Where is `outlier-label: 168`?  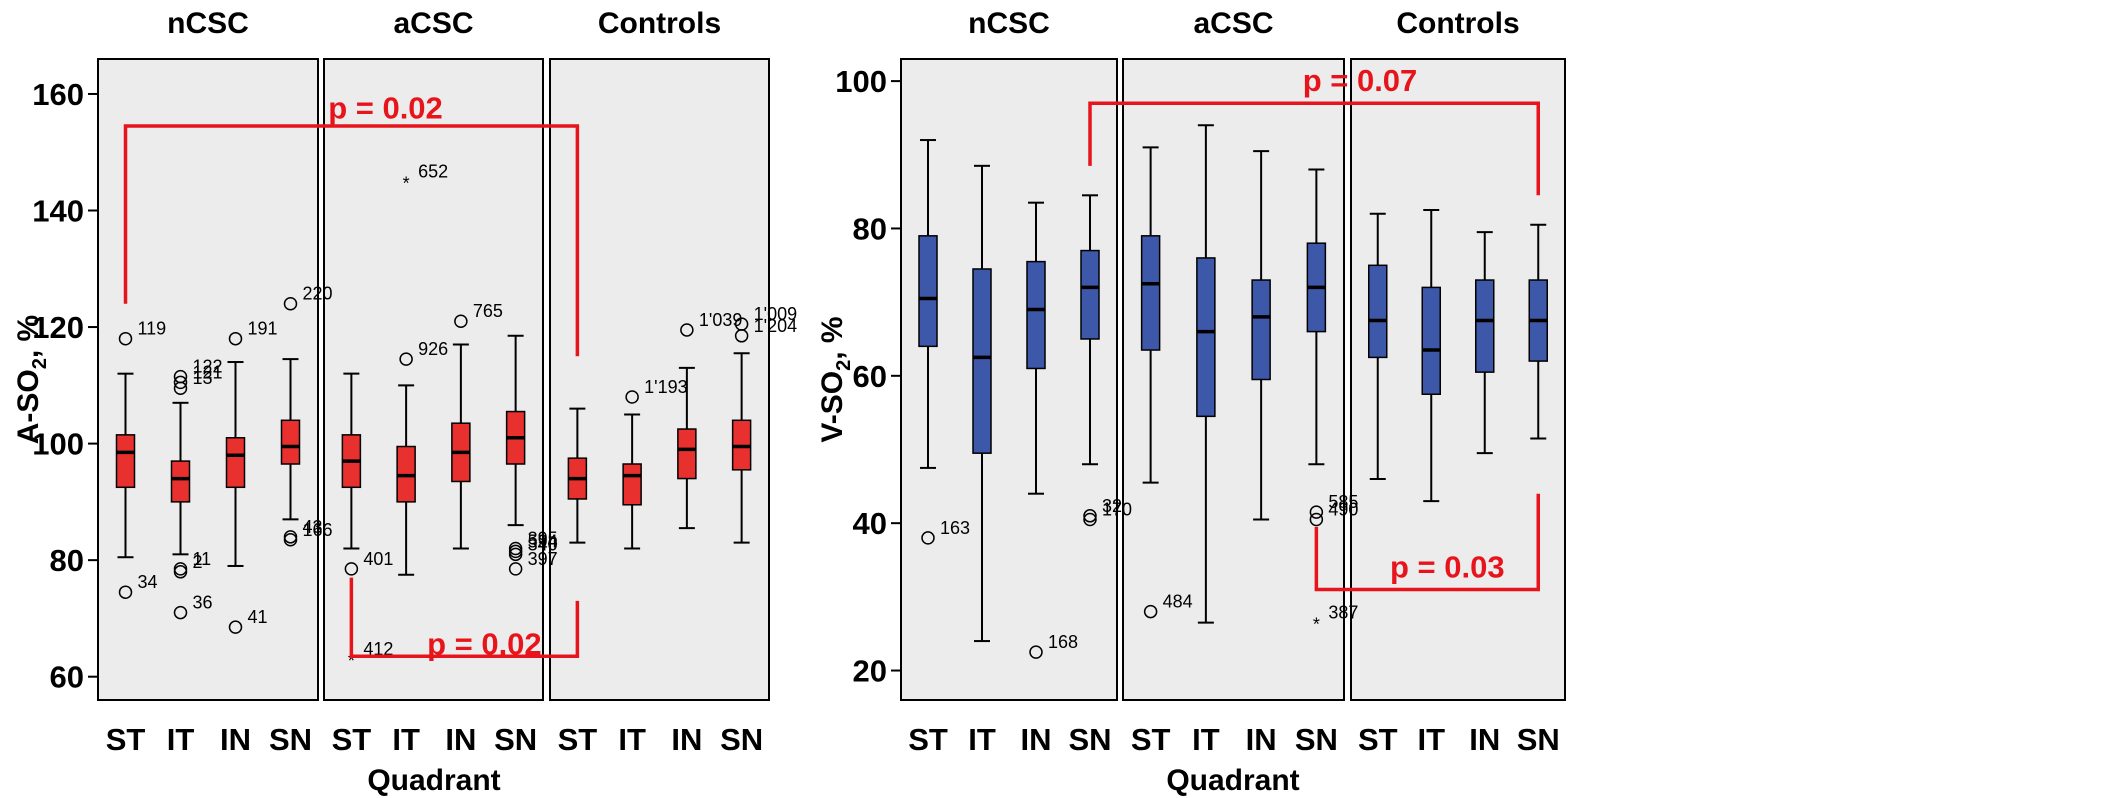 outlier-label: 168 is located at coordinates (1063, 642).